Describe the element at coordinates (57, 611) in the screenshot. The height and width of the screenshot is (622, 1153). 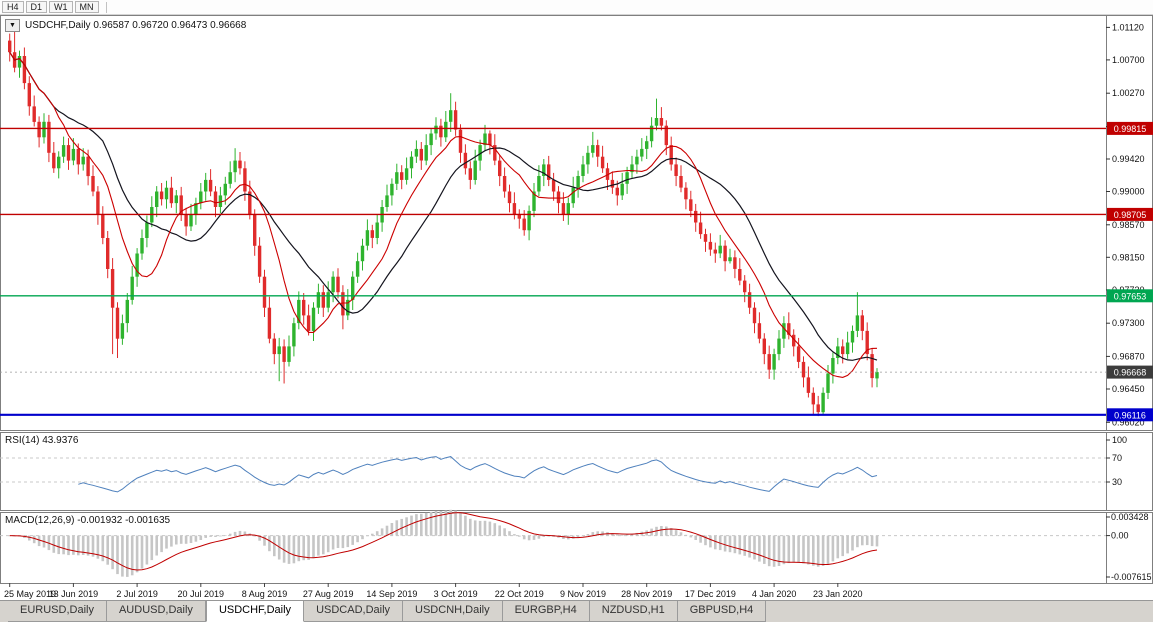
I see `tab-eurusd-daily: EURUSD,Daily` at that location.